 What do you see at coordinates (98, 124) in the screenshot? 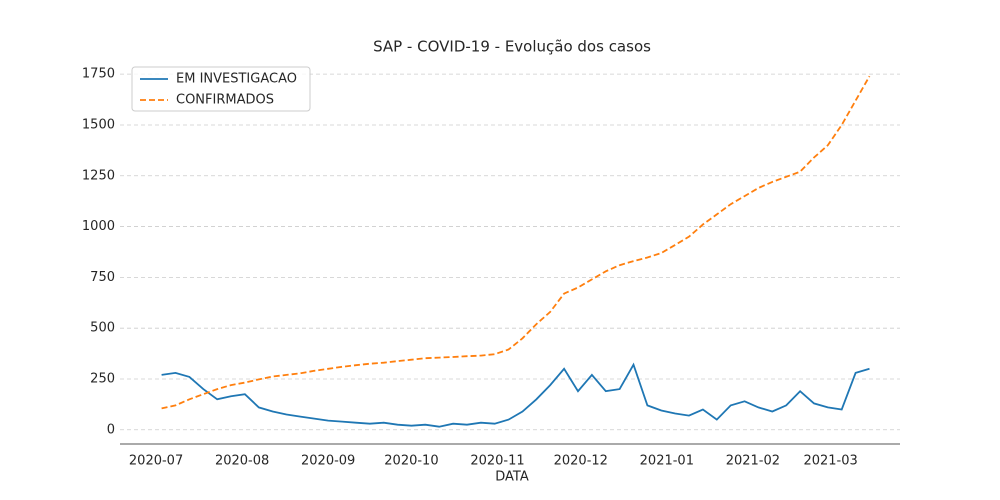
I see `y-tick-label: 1500` at bounding box center [98, 124].